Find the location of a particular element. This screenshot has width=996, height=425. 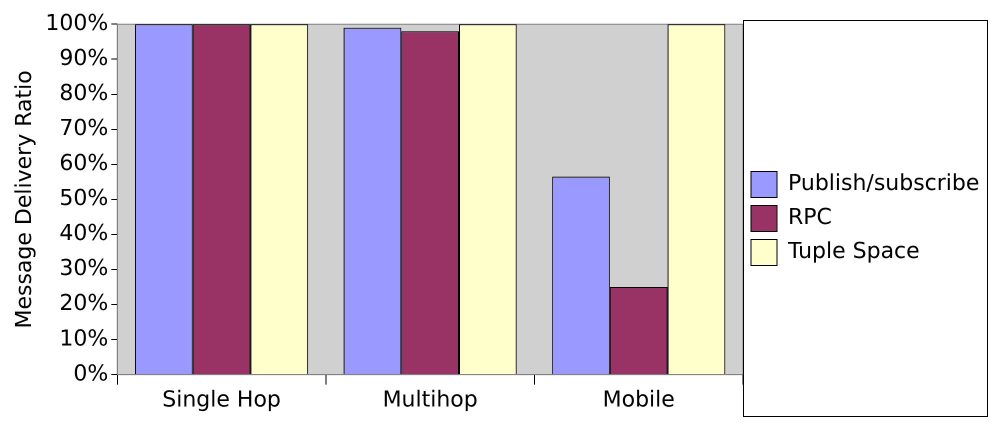

y-tick-label: 20% is located at coordinates (83, 303).